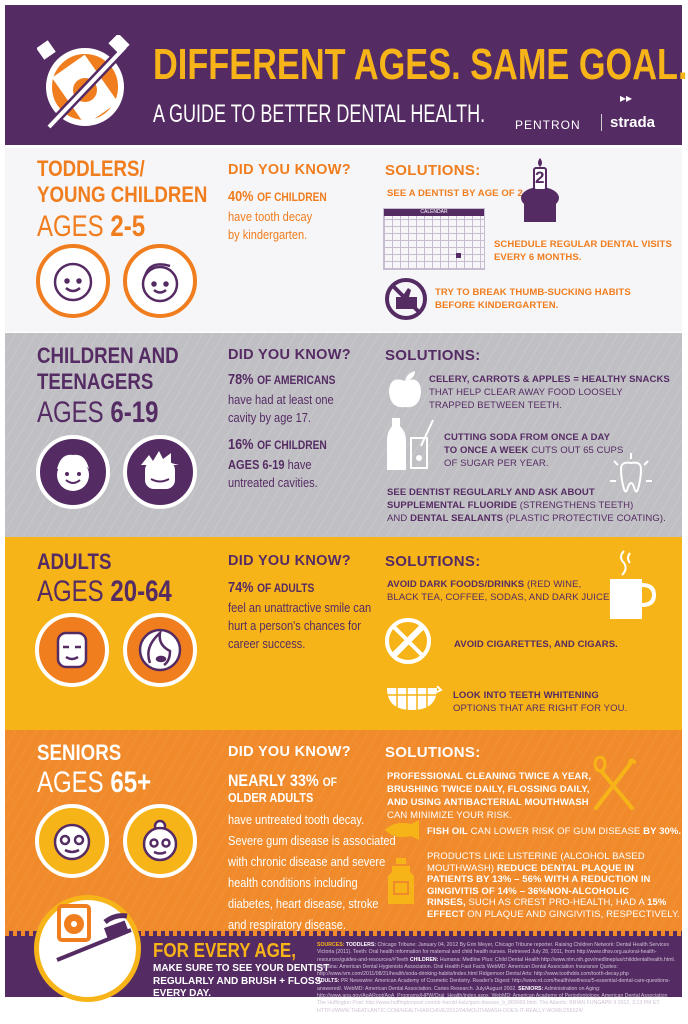 The image size is (688, 1024). What do you see at coordinates (631, 479) in the screenshot?
I see `shining-tooth-icon` at bounding box center [631, 479].